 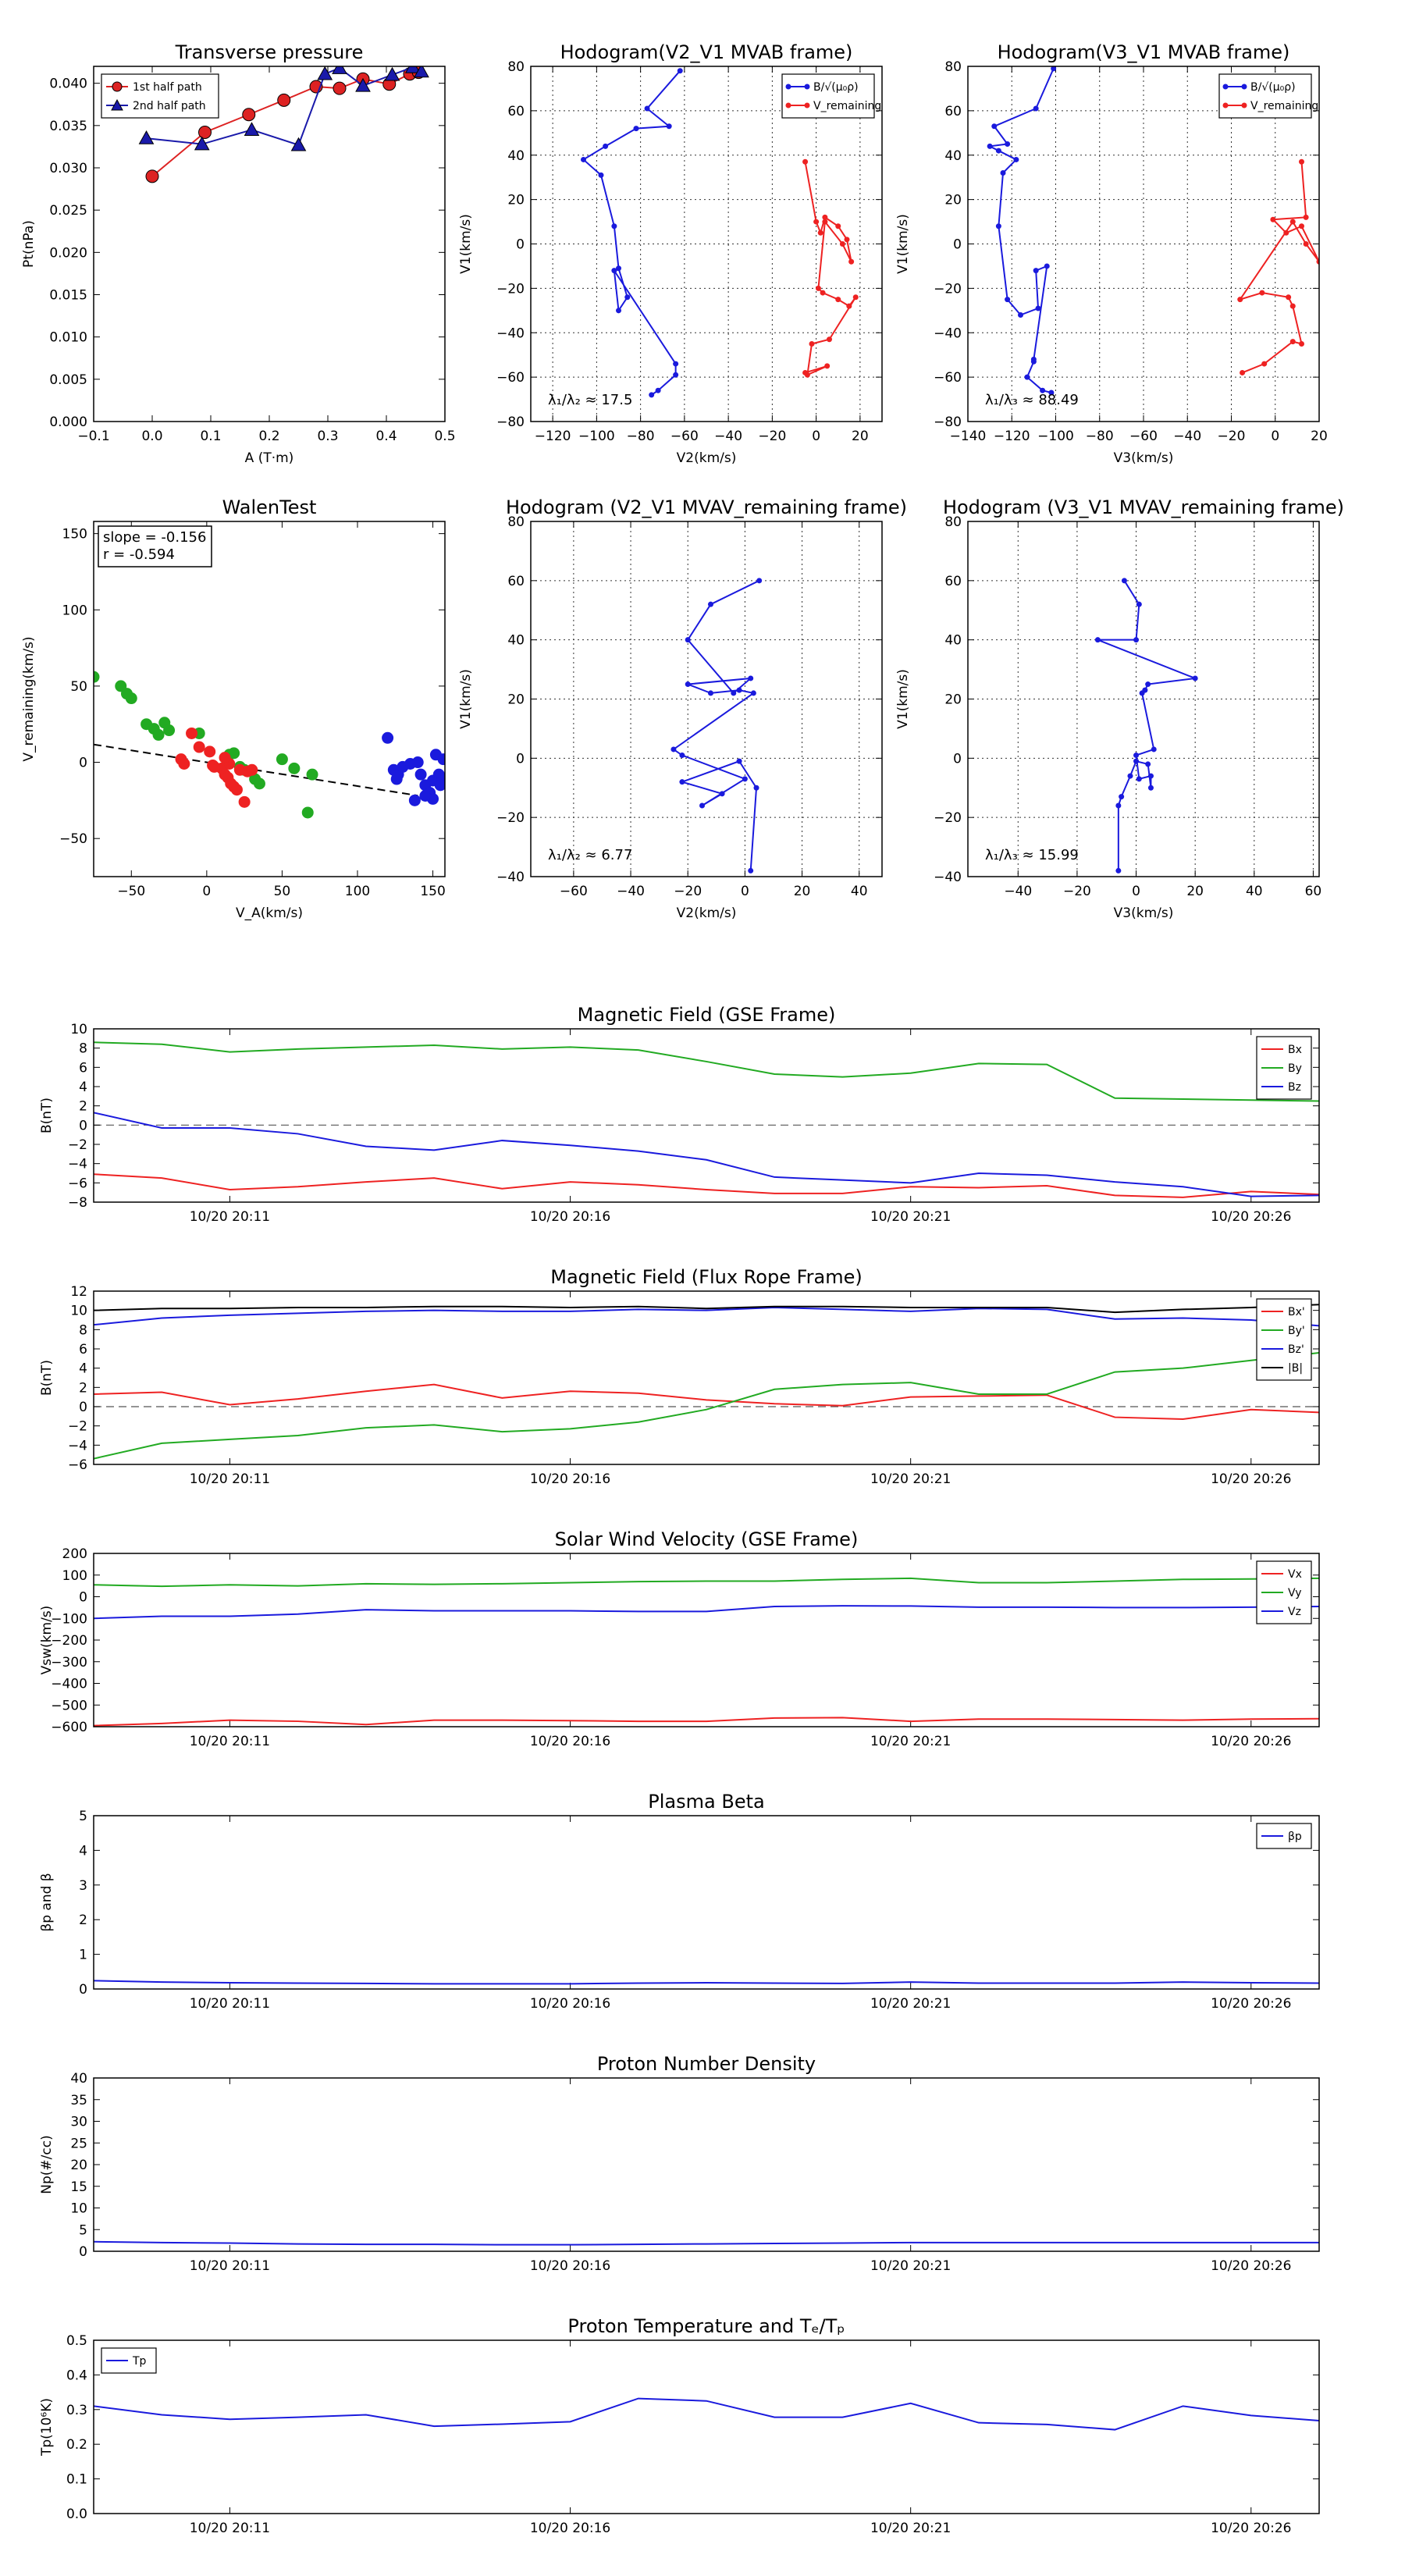 I want to click on y-tick-label: 0.015, so click(x=68, y=296).